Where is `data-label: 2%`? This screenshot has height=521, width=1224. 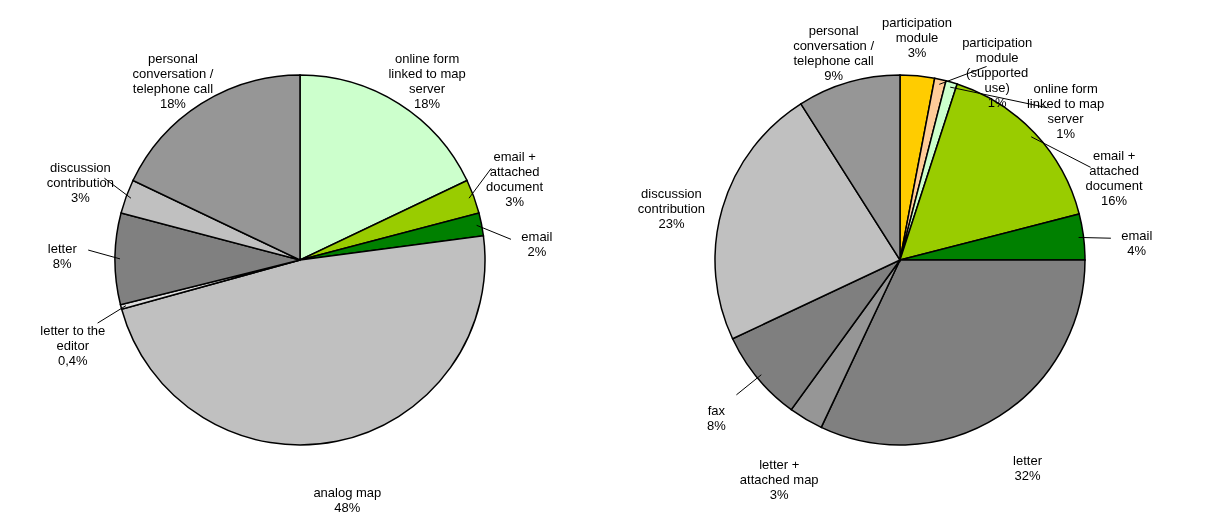
data-label: 2% is located at coordinates (537, 251).